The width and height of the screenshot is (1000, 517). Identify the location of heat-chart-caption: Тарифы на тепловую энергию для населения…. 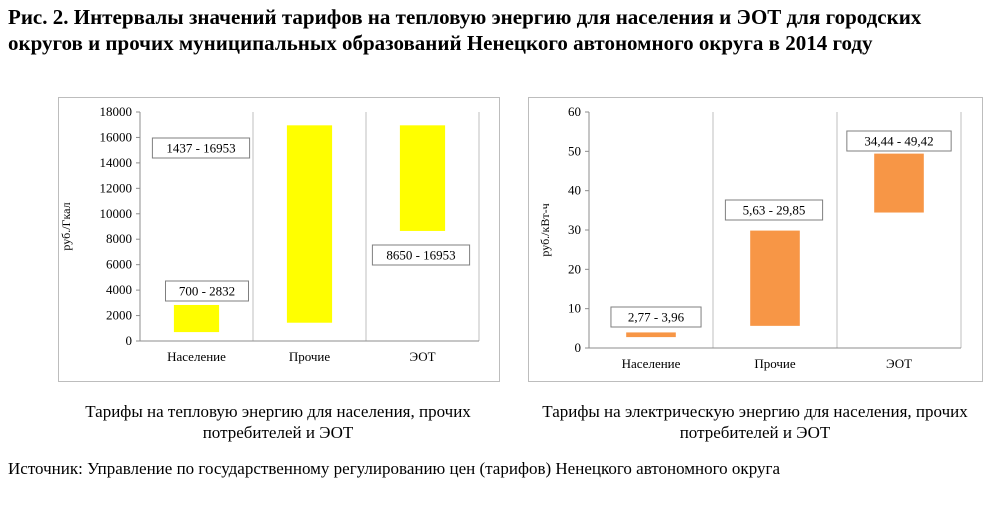
(278, 422).